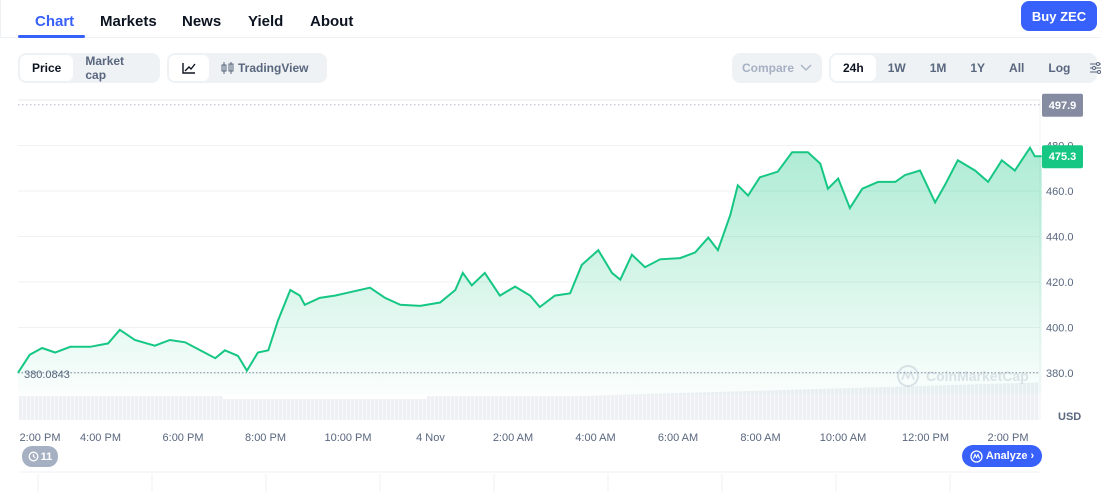  I want to click on log-toggle: Log, so click(1059, 68).